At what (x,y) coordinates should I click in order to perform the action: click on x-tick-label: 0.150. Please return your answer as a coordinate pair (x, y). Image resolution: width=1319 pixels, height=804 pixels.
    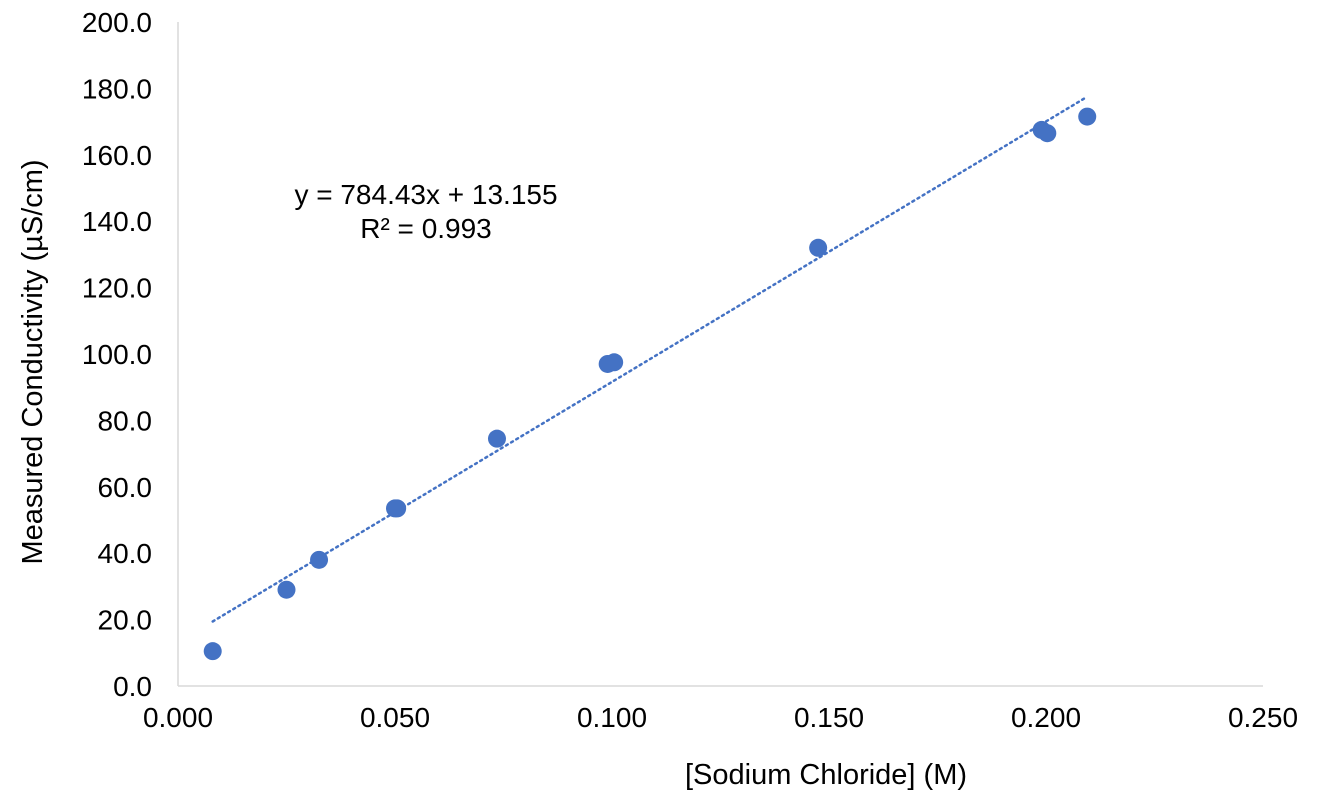
    Looking at the image, I should click on (829, 717).